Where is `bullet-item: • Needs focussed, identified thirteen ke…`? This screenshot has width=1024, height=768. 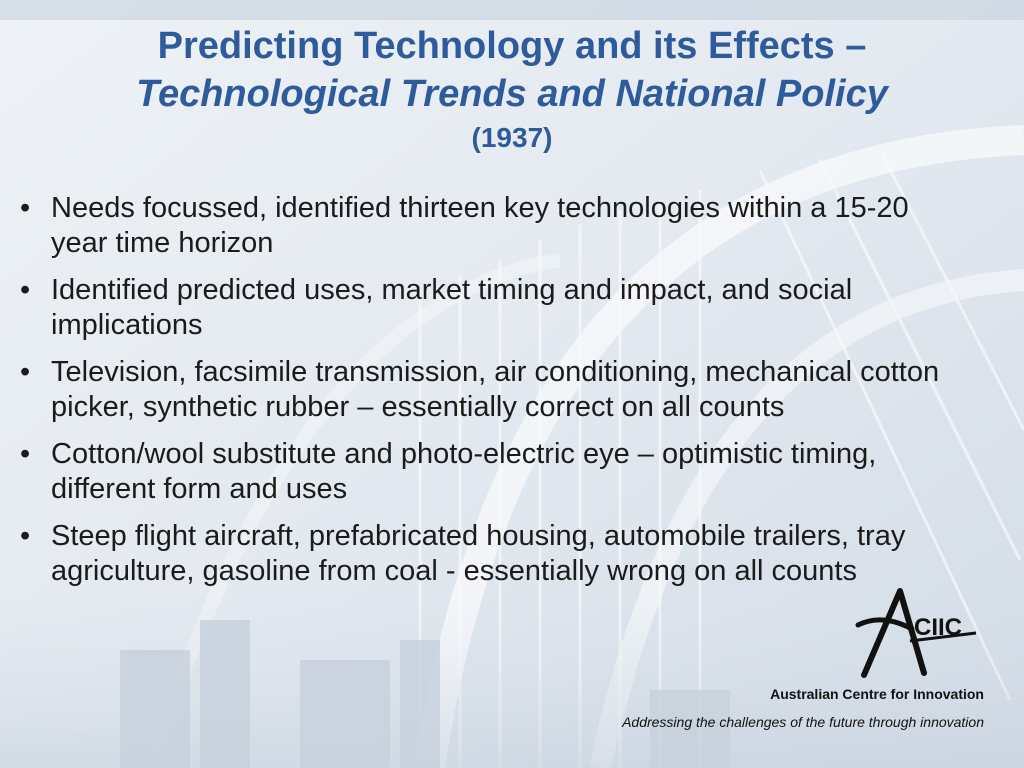 bullet-item: • Needs focussed, identified thirteen ke… is located at coordinates (485, 226).